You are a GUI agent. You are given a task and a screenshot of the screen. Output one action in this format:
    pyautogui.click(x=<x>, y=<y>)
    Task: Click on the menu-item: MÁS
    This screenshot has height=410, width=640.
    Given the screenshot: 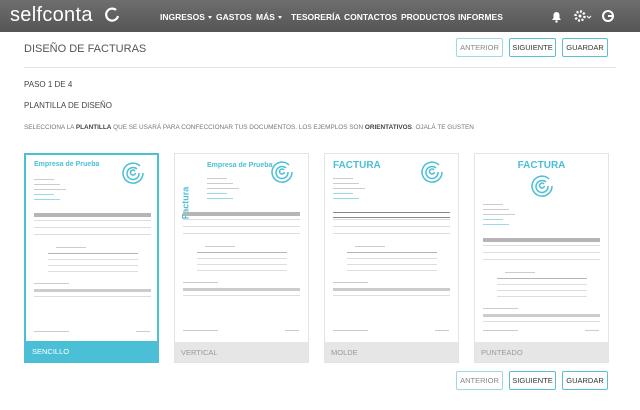 What is the action you would take?
    pyautogui.click(x=269, y=17)
    